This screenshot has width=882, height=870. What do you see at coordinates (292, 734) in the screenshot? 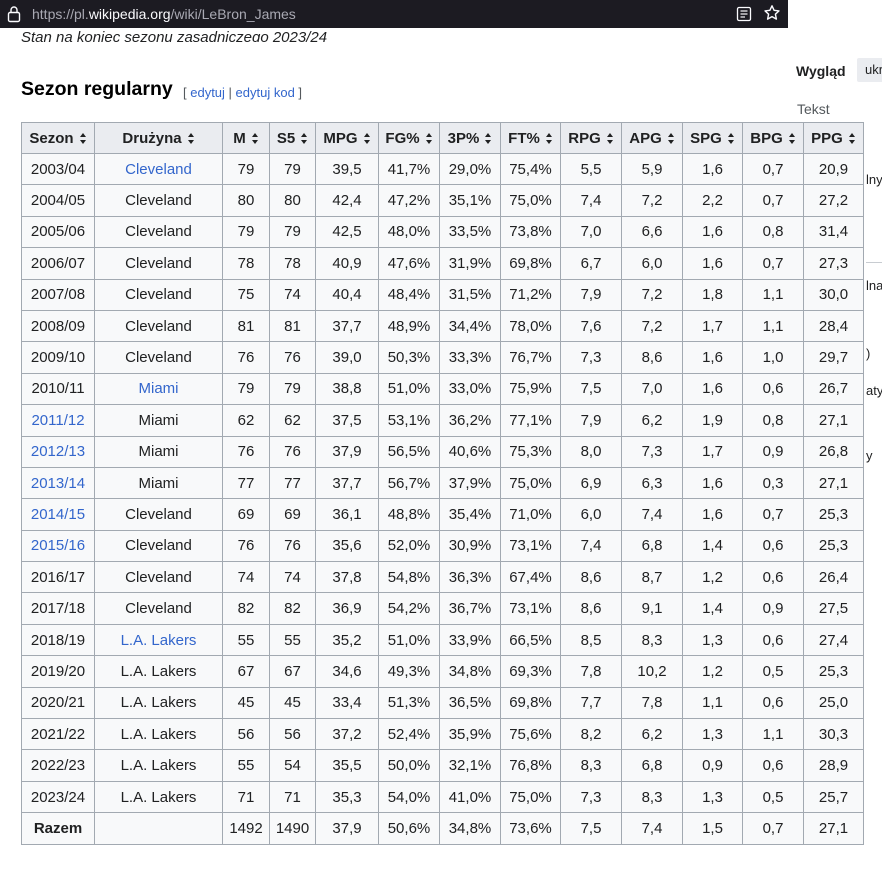
I see `stat-cell: 56` at bounding box center [292, 734].